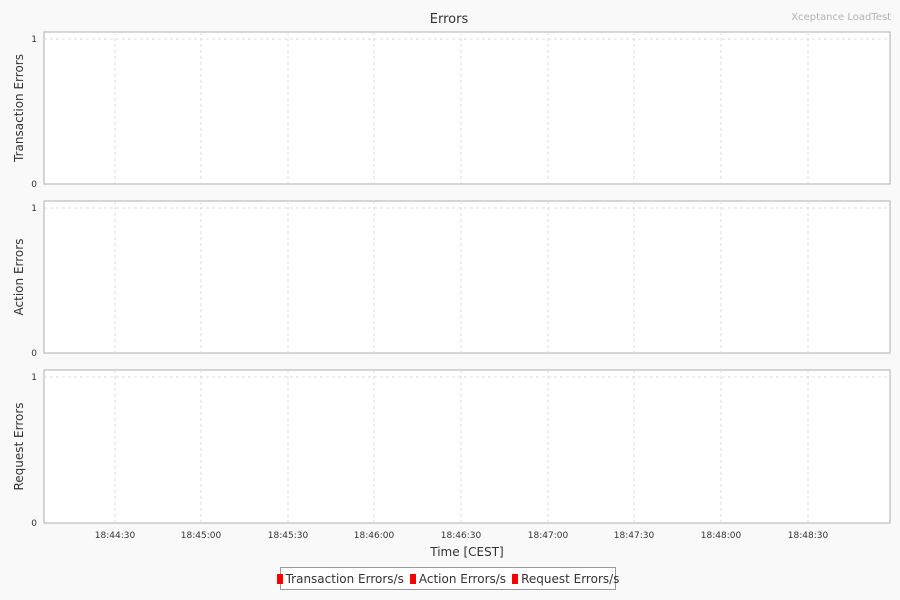 The image size is (900, 600). What do you see at coordinates (462, 578) in the screenshot?
I see `legend-label: Action Errors/s` at bounding box center [462, 578].